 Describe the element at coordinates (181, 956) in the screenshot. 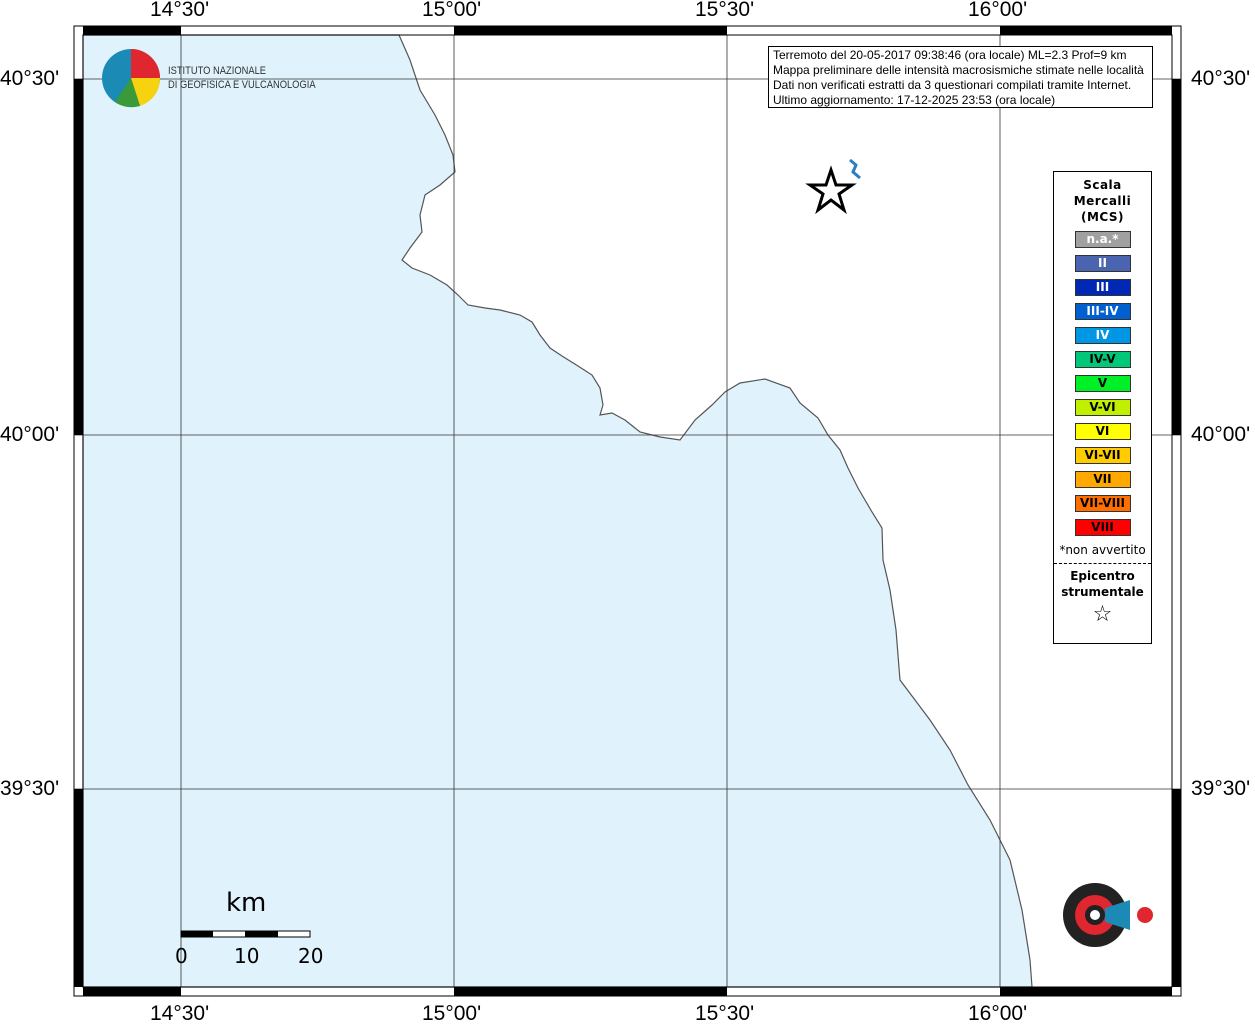

I see `scale-tick: 0` at that location.